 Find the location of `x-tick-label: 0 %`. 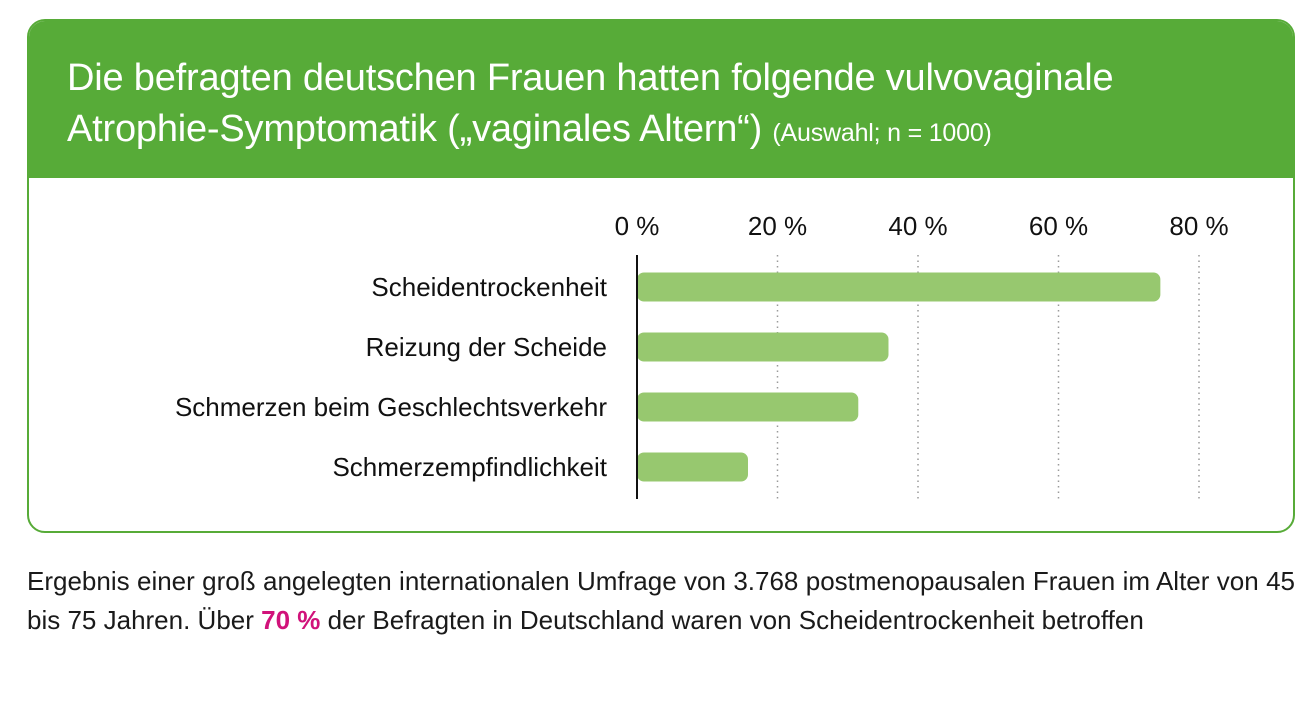

x-tick-label: 0 % is located at coordinates (637, 226).